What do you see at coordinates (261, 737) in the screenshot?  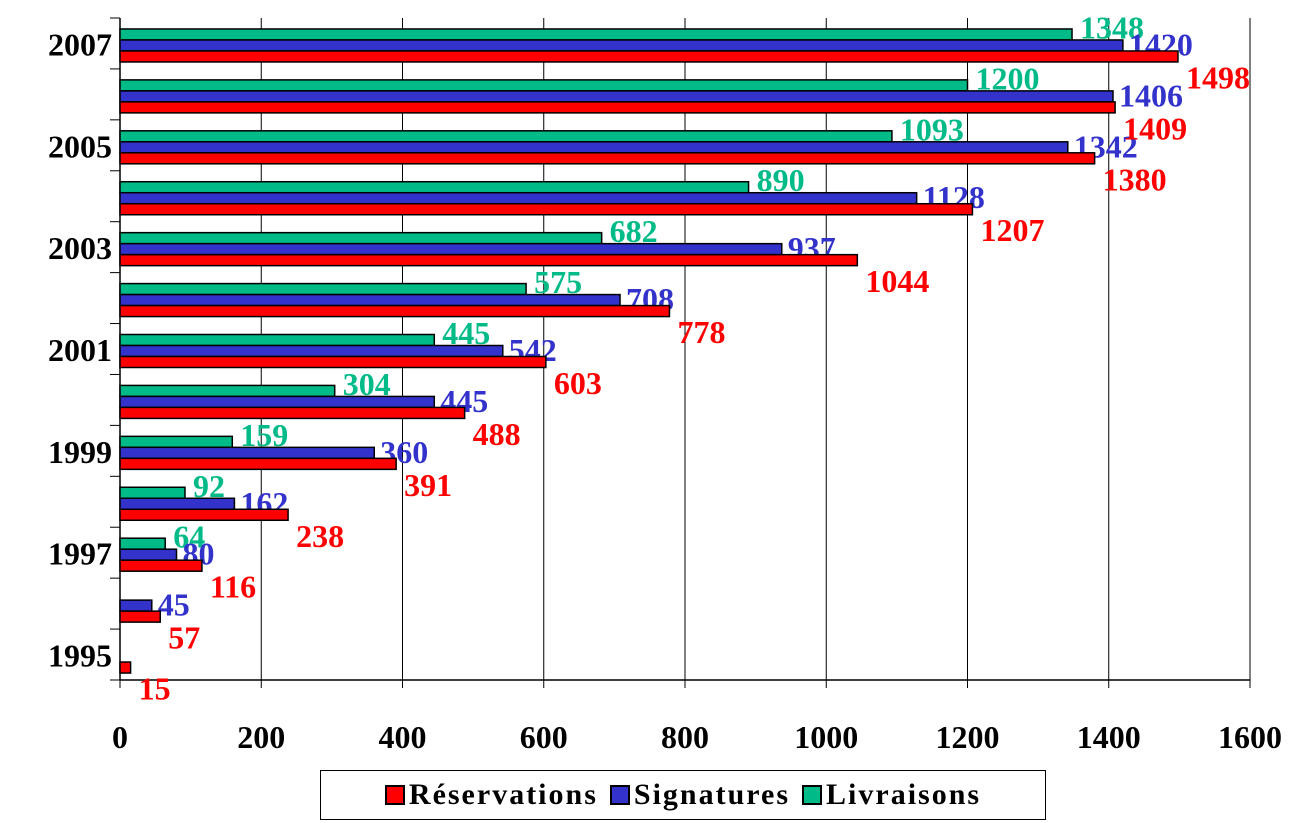 I see `x-tick-label: 200` at bounding box center [261, 737].